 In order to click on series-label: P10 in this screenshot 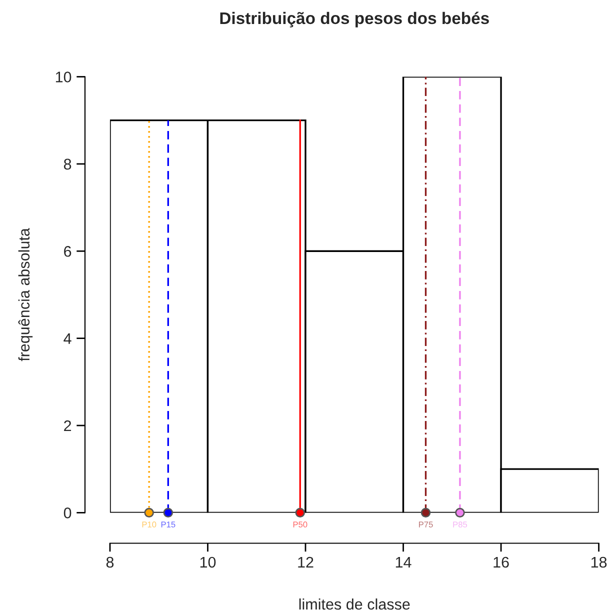, I will do `click(149, 525)`.